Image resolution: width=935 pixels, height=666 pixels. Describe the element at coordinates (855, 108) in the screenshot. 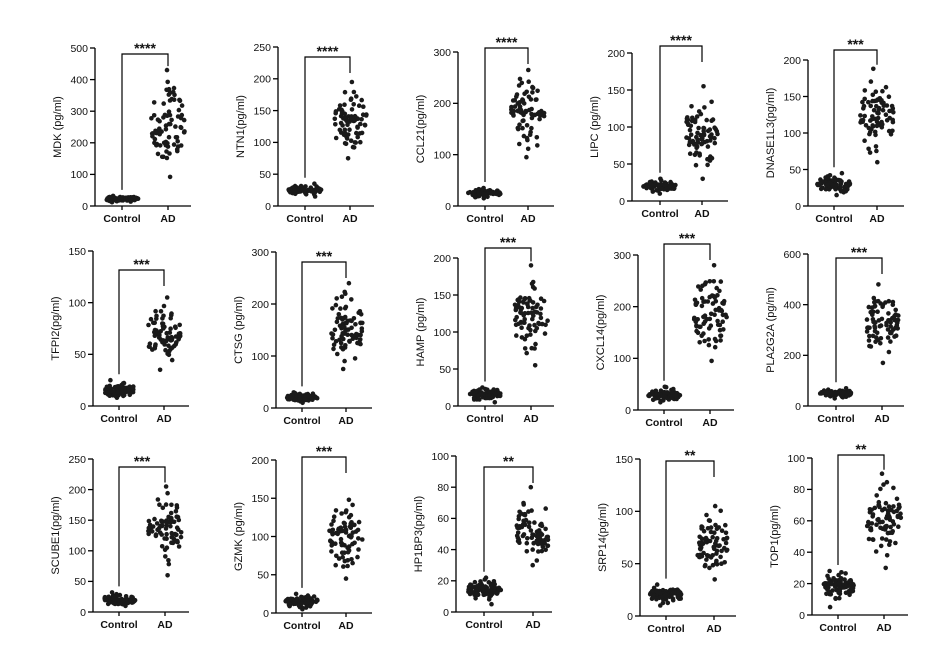

I see `significance-bracket` at that location.